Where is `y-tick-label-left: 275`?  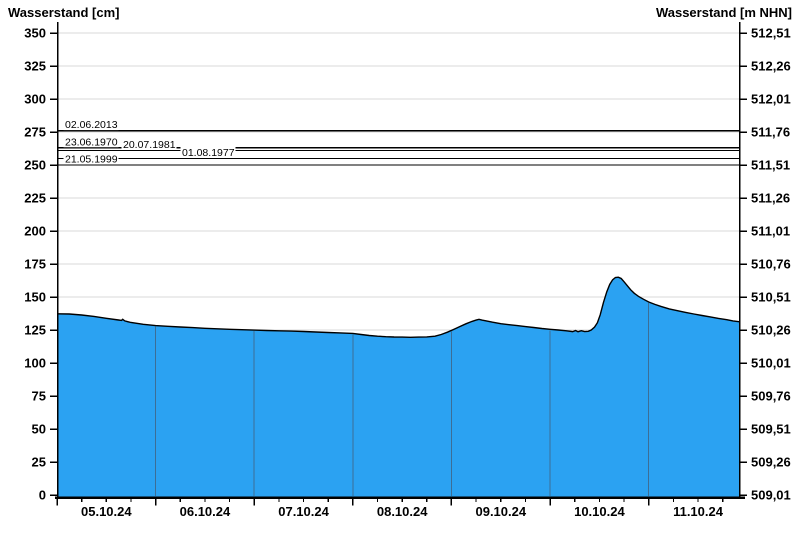
y-tick-label-left: 275 is located at coordinates (35, 132).